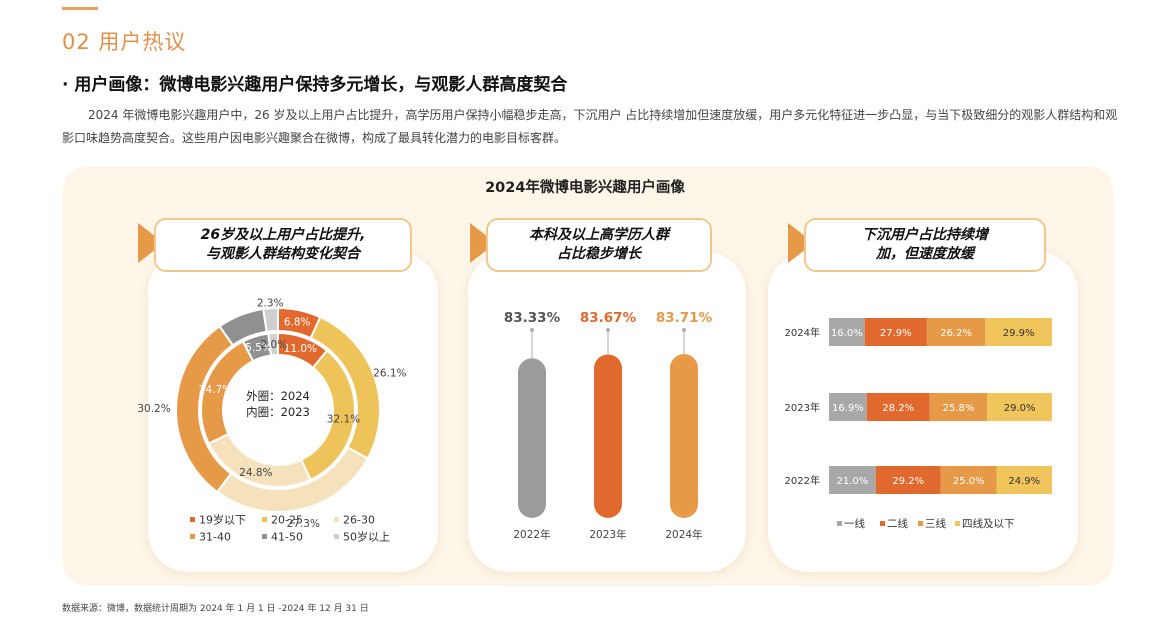  I want to click on city-segment-label-2-2: 25.0%, so click(969, 481).